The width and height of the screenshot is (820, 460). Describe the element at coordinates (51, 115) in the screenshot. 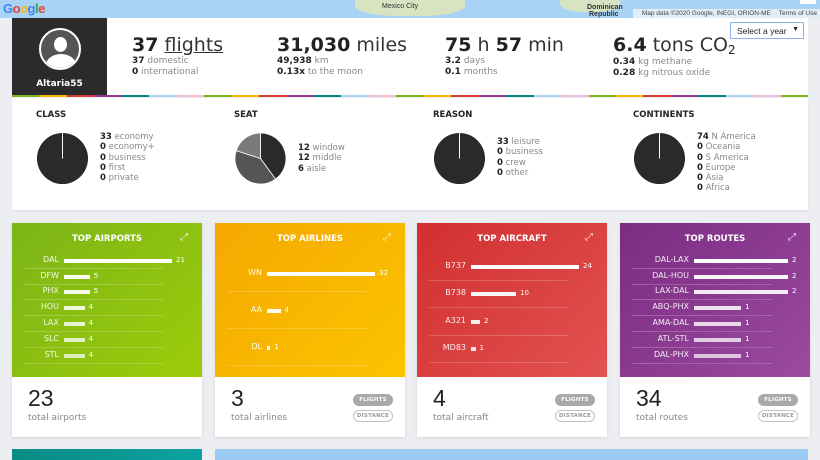

I see `breakdown-title: CLASS` at that location.